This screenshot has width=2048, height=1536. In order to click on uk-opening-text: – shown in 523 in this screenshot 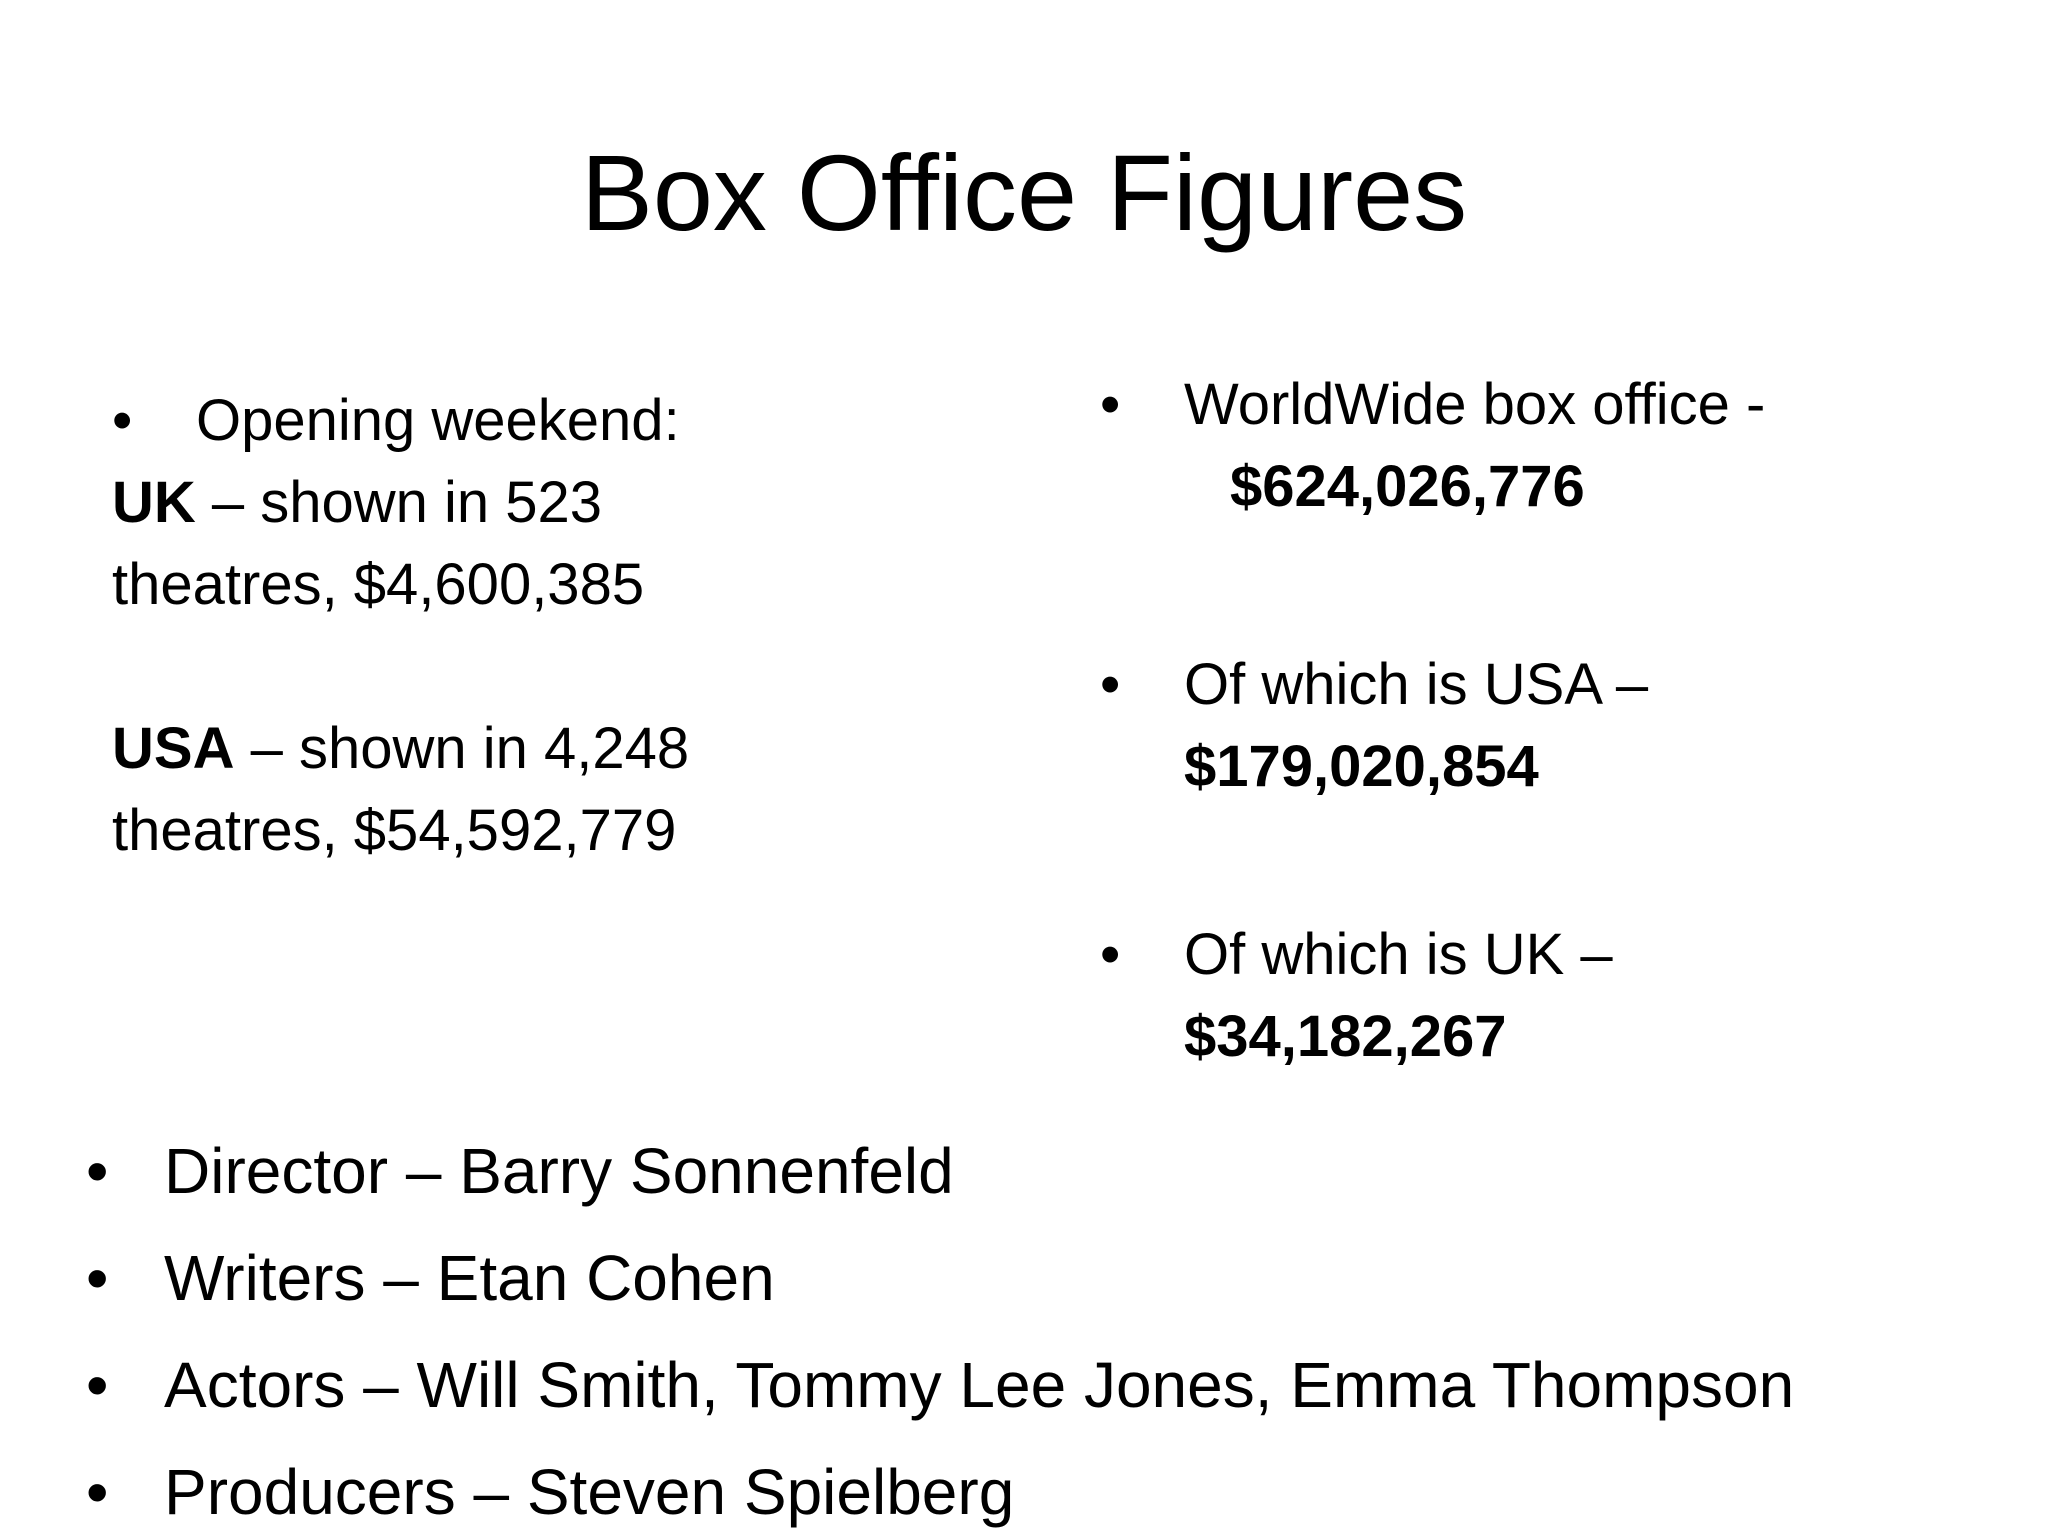, I will do `click(399, 502)`.